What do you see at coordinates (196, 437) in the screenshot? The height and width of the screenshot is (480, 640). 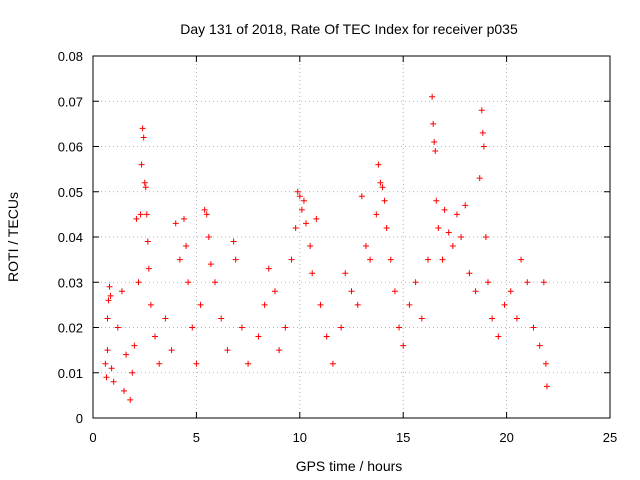 I see `x-tick-label: 5` at bounding box center [196, 437].